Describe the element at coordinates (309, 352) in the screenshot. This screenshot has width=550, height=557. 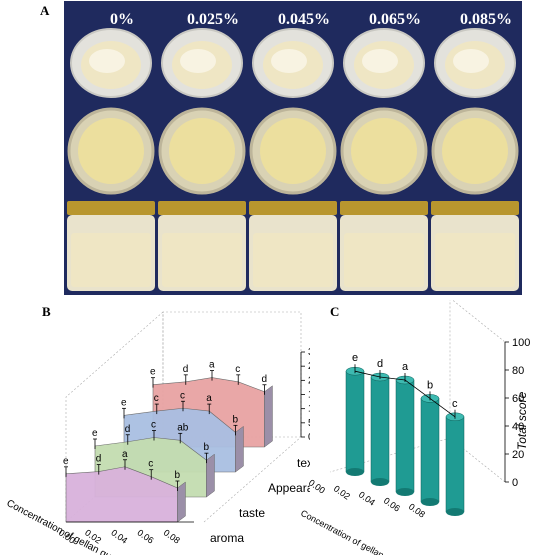
I see `y-tick-label: 30` at that location.